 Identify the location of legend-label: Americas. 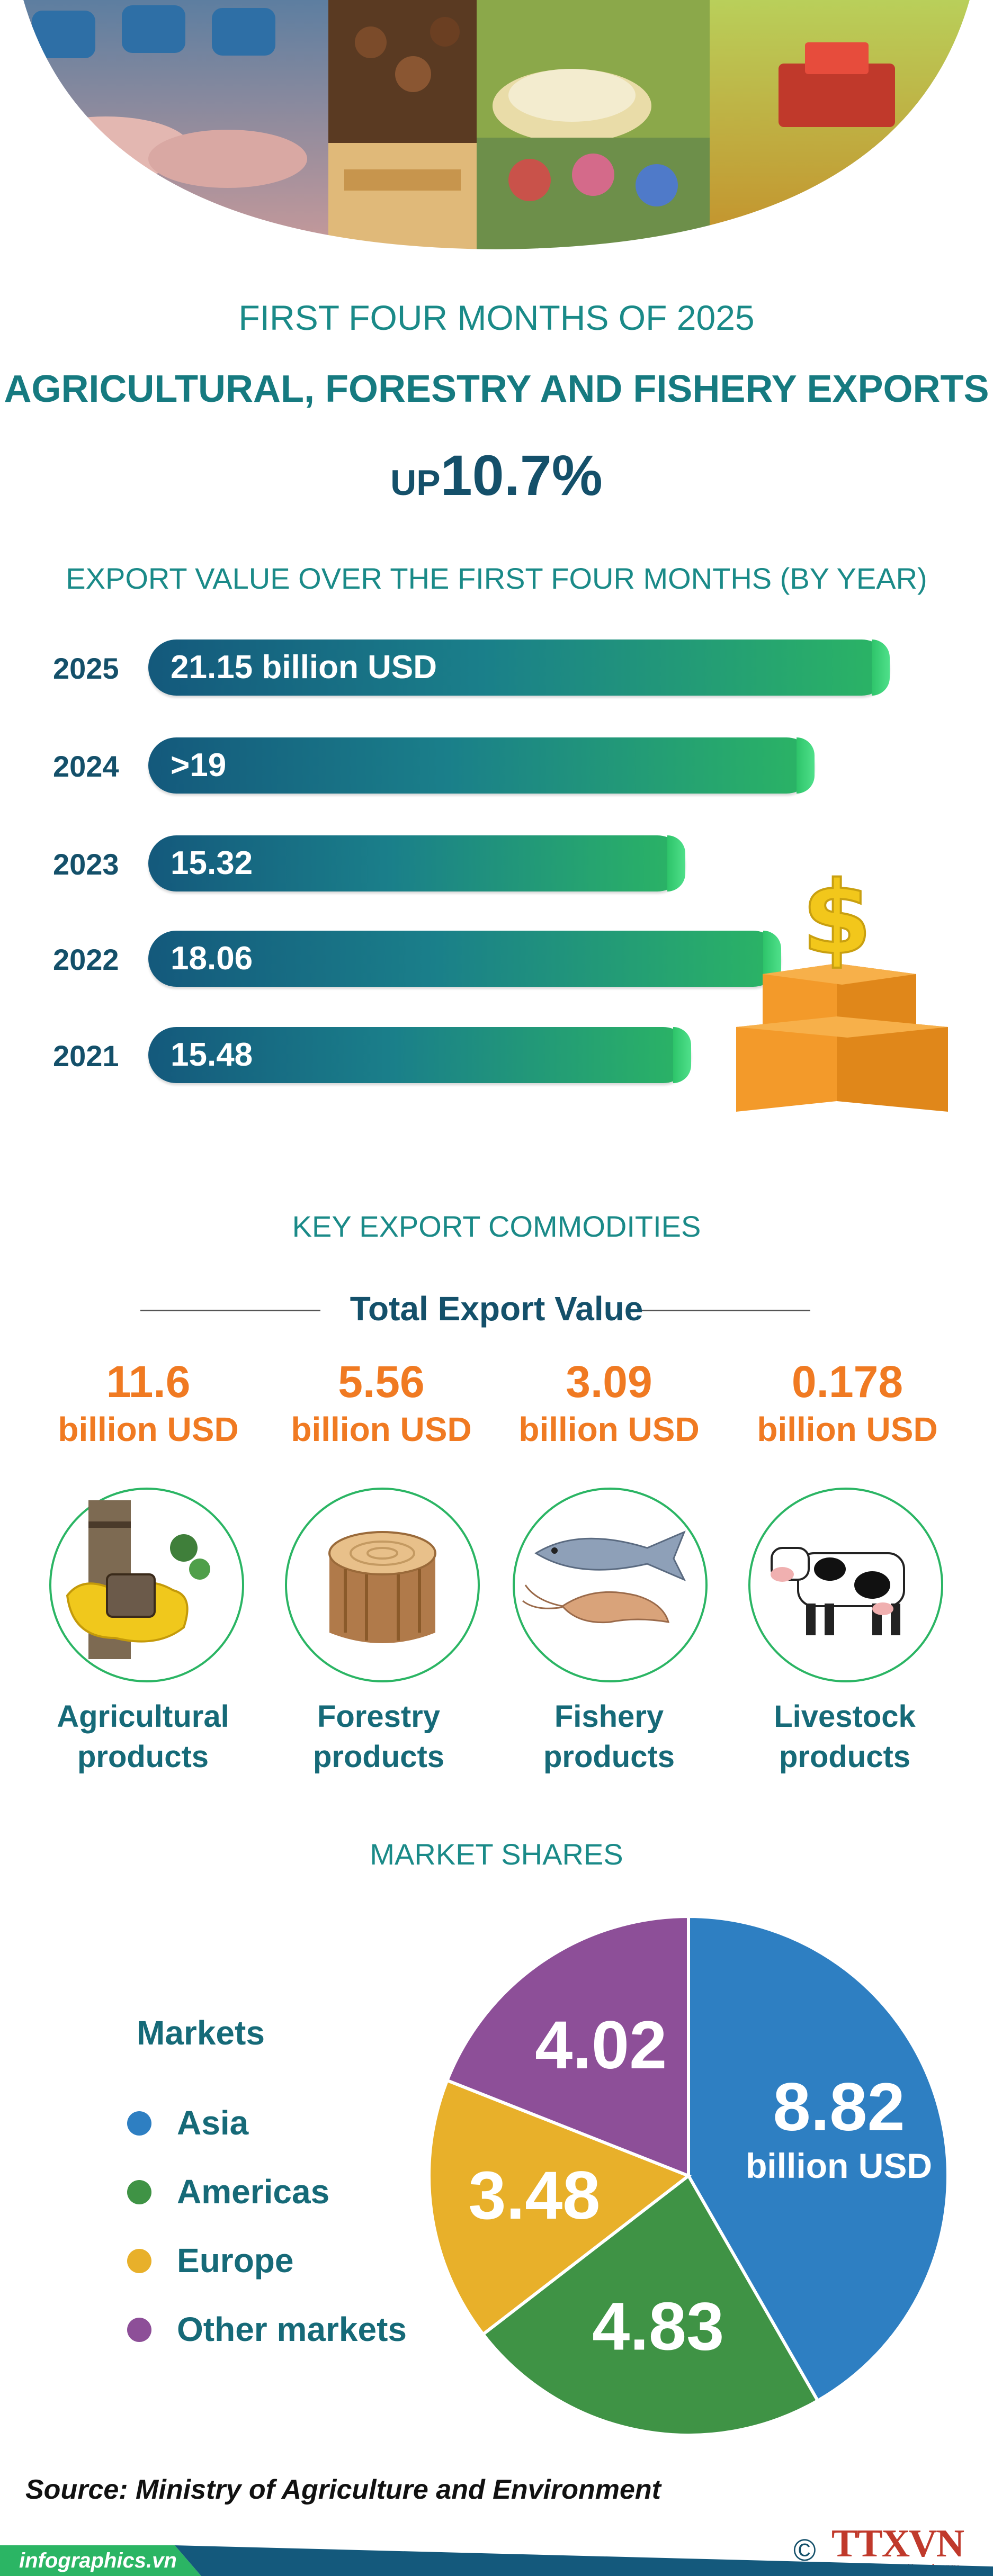
(253, 2192).